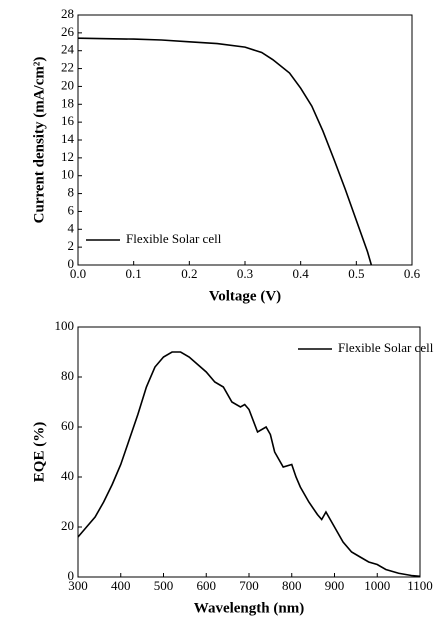 This screenshot has width=445, height=633. What do you see at coordinates (71, 192) in the screenshot?
I see `y-tick-label: 8` at bounding box center [71, 192].